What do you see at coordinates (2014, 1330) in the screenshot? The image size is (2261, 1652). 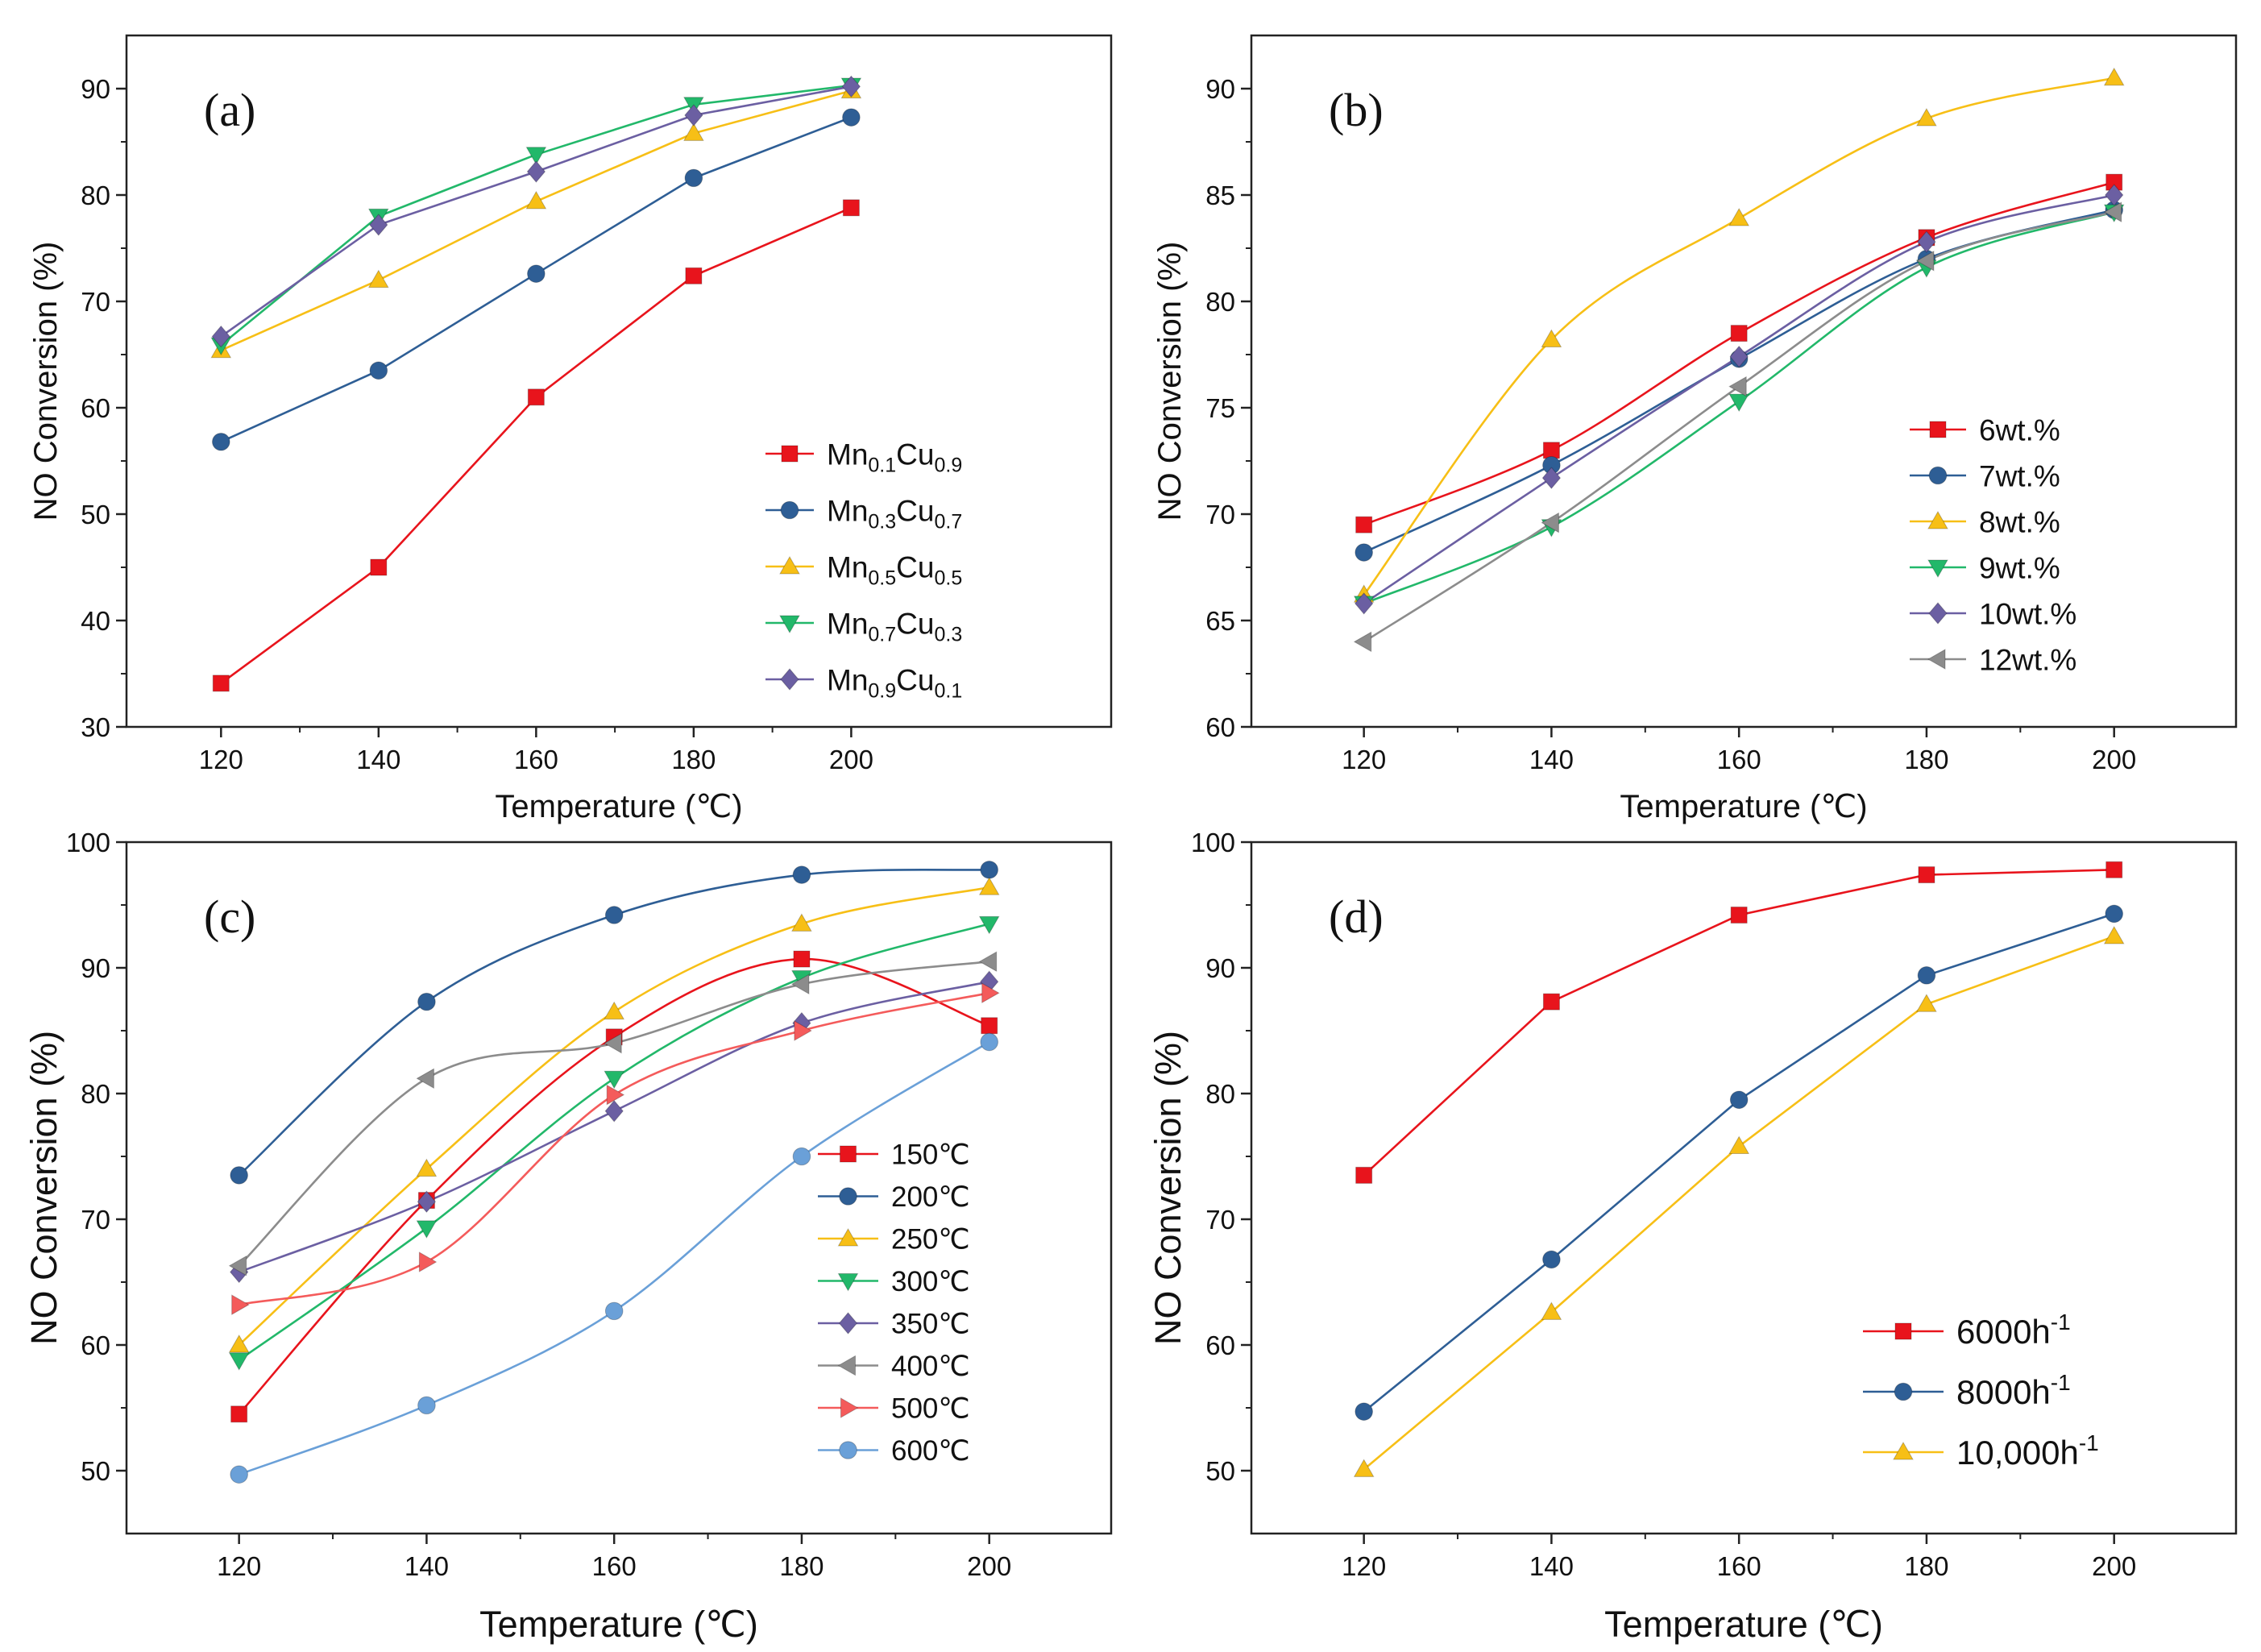 I see `legend-label: 6000h-1` at bounding box center [2014, 1330].